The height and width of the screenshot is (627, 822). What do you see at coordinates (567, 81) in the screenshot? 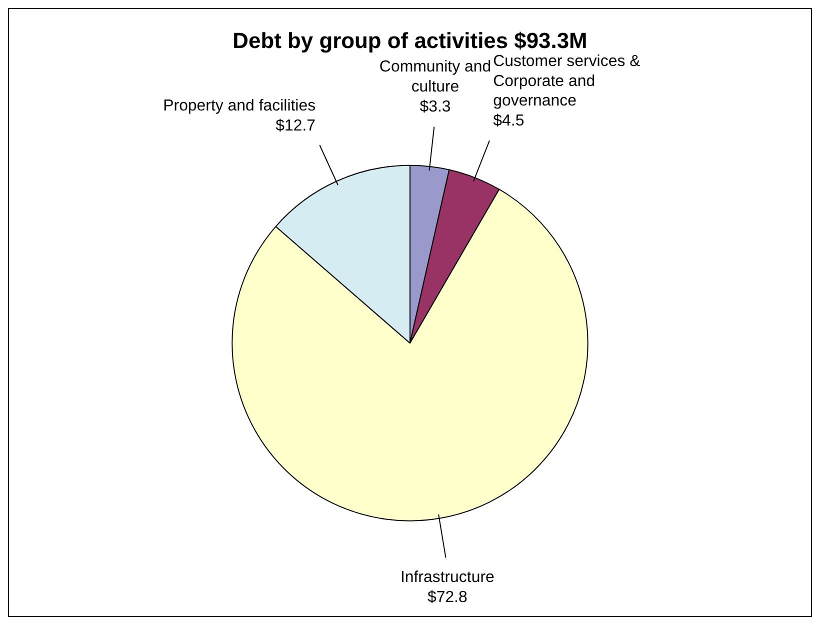
I see `slice-label: Customer services & Corporate and governance` at bounding box center [567, 81].